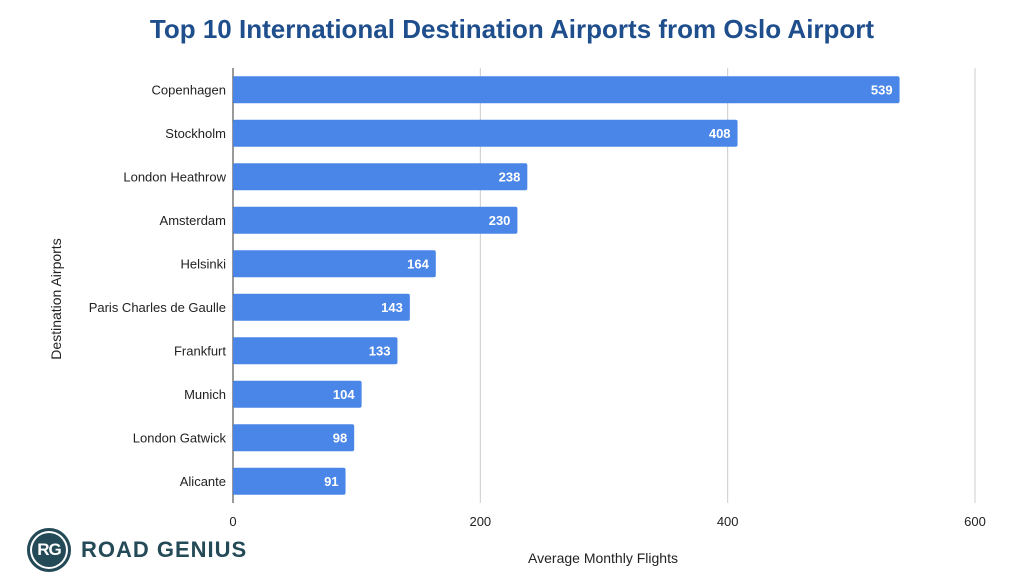 The image size is (1024, 582). Describe the element at coordinates (340, 437) in the screenshot. I see `bar-value-label-8: 98` at that location.